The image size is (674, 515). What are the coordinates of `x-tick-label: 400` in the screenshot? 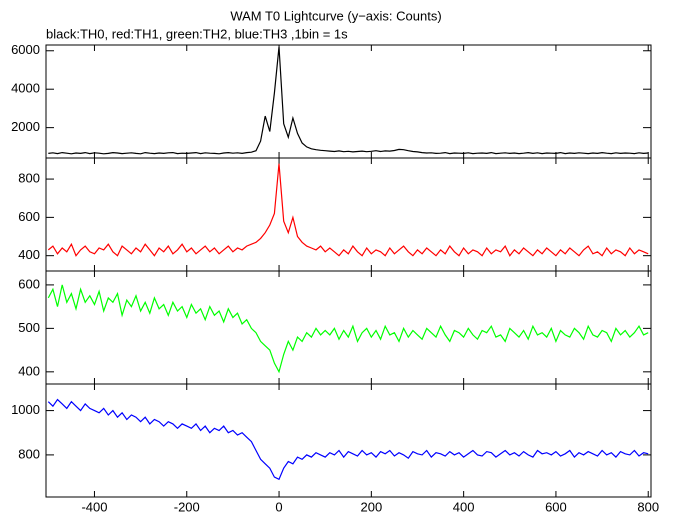 It's located at (464, 506).